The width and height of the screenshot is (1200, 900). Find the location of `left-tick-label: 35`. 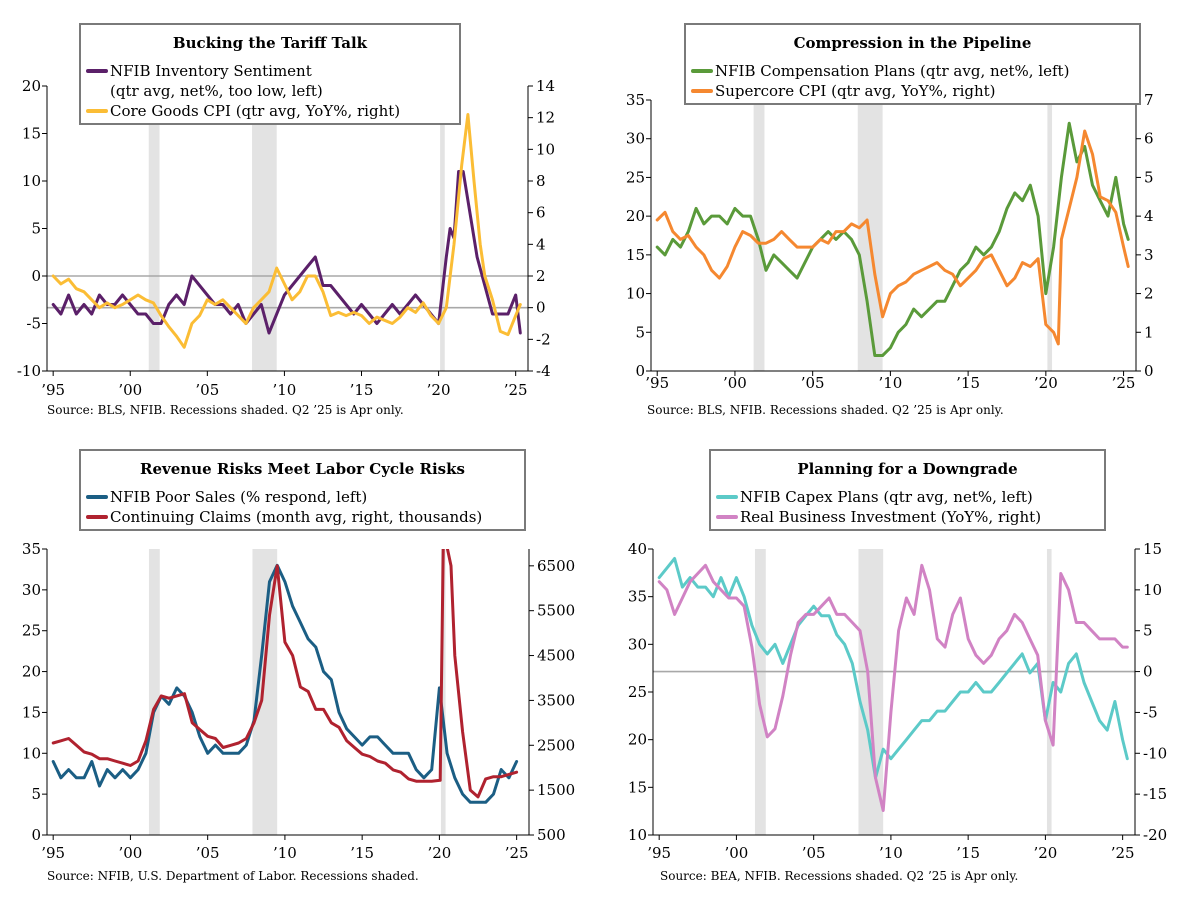

left-tick-label: 35 is located at coordinates (637, 597).